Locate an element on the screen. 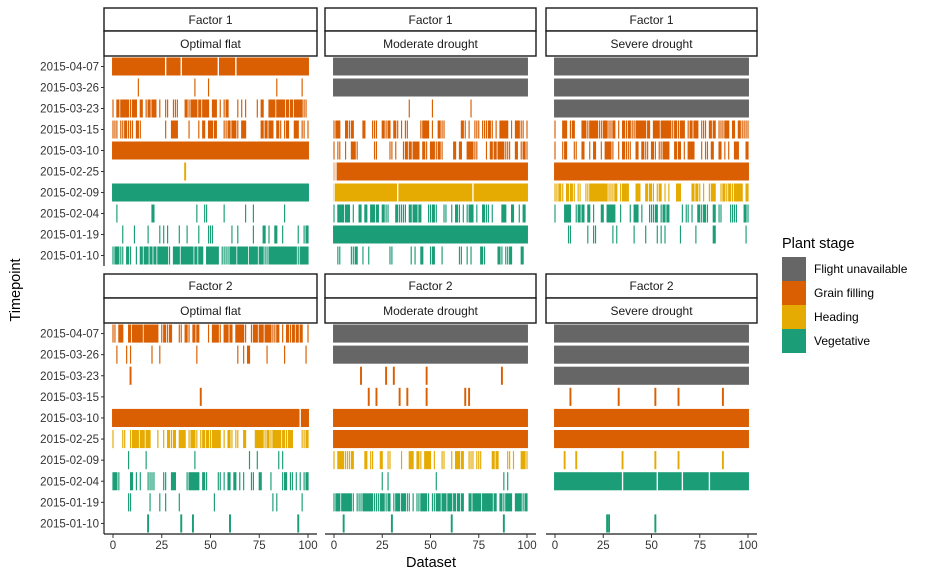 This screenshot has width=926, height=578. legend-label: Heading is located at coordinates (836, 317).